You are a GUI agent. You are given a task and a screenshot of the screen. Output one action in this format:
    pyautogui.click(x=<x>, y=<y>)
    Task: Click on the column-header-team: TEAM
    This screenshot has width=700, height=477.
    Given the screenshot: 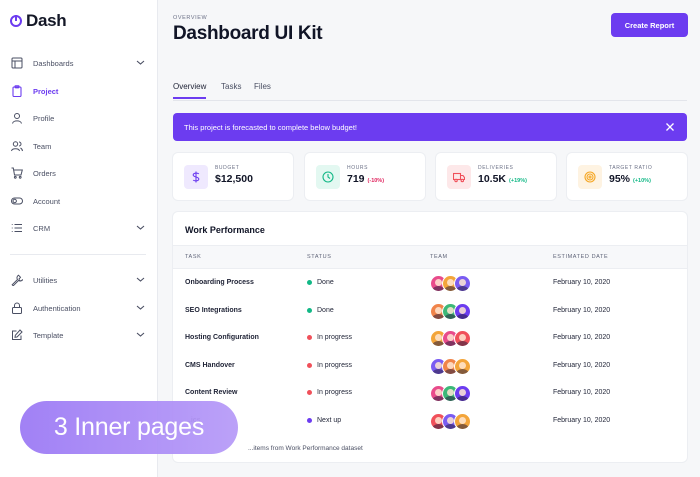 What is the action you would take?
    pyautogui.click(x=439, y=257)
    